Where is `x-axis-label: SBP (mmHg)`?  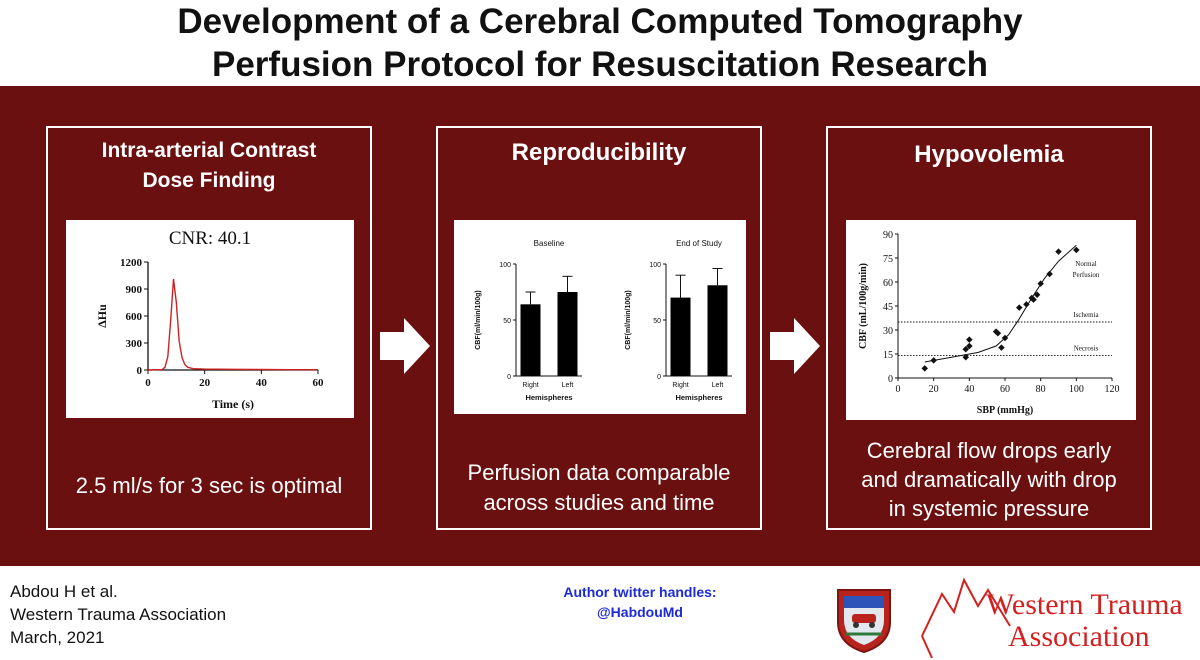 x-axis-label: SBP (mmHg) is located at coordinates (1005, 410).